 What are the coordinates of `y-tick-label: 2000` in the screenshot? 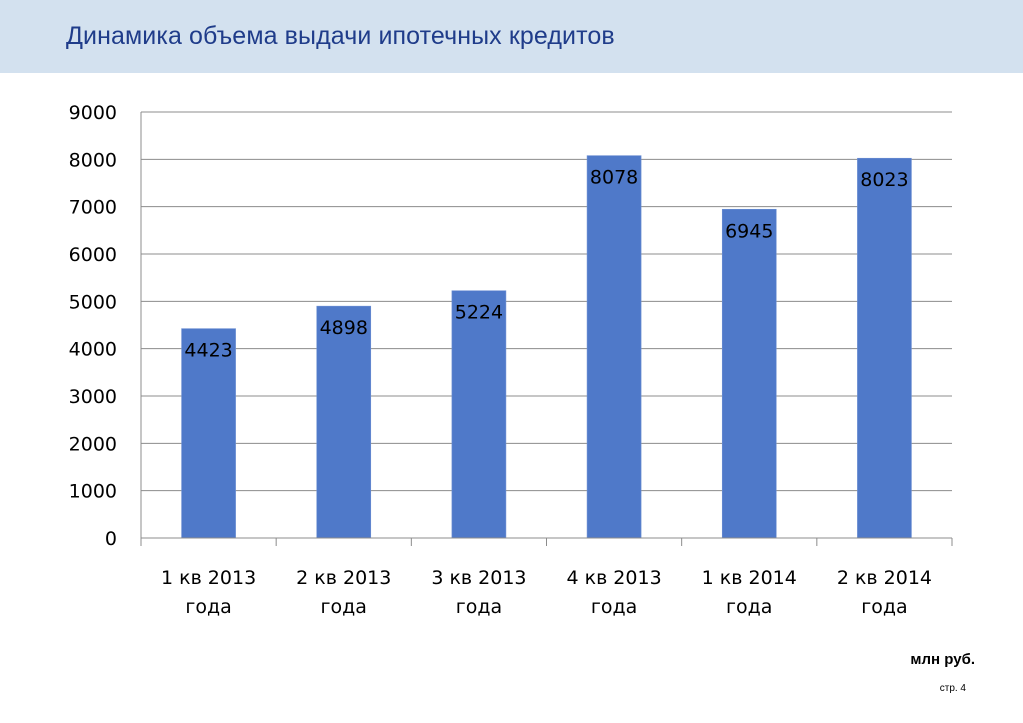 It's located at (93, 444).